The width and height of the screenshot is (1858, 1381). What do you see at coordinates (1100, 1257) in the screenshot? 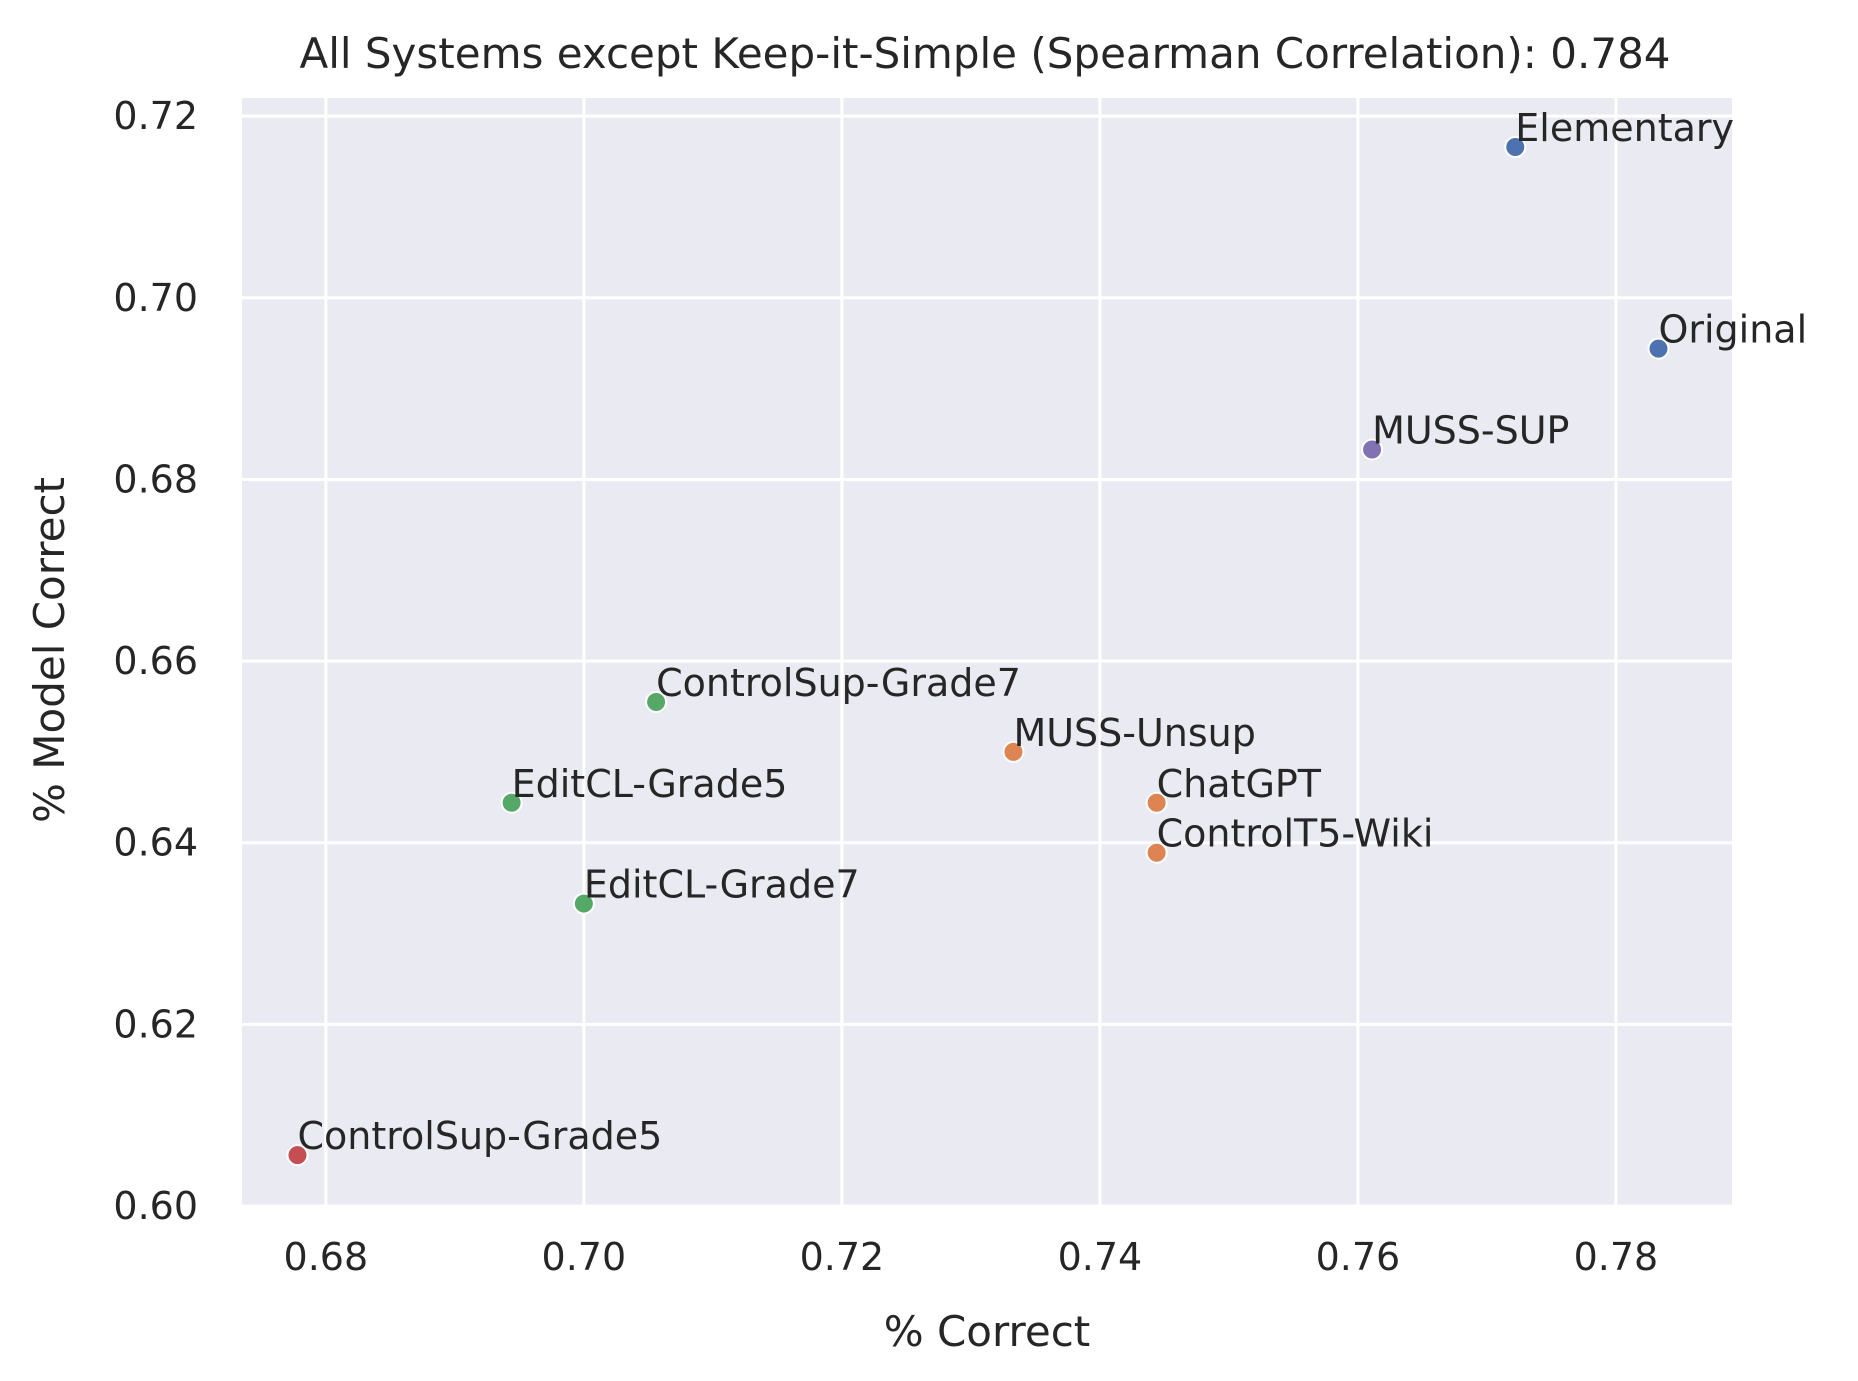
I see `x-tick-label: 0.74` at bounding box center [1100, 1257].